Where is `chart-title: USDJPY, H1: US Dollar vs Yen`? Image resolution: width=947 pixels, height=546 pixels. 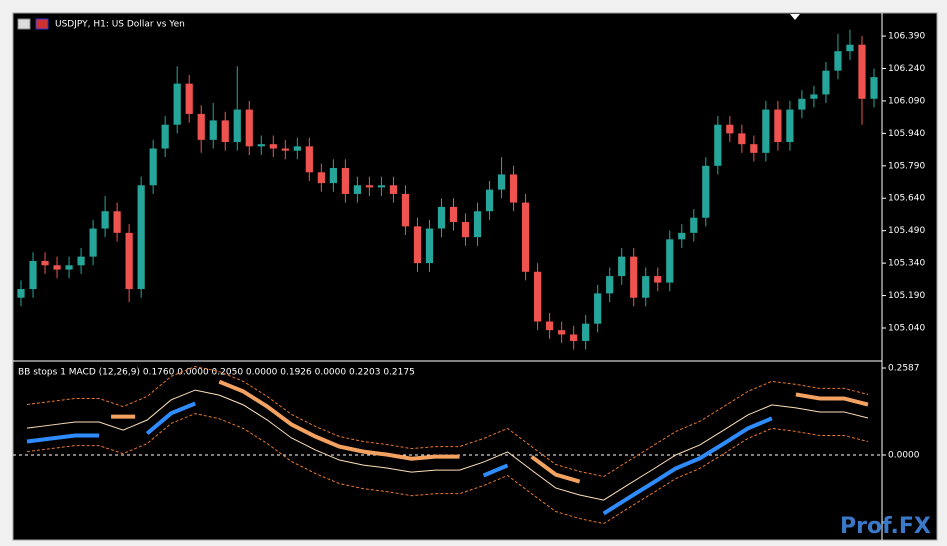 chart-title: USDJPY, H1: US Dollar vs Yen is located at coordinates (120, 25).